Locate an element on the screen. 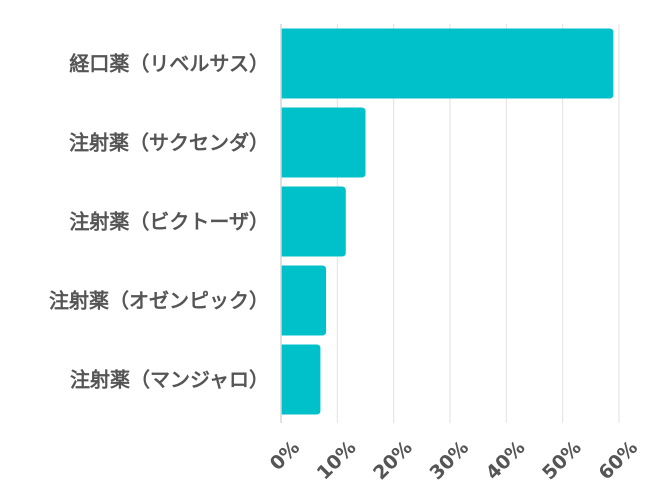  category-label: 注射薬（ビクトーザ） is located at coordinates (169, 222).